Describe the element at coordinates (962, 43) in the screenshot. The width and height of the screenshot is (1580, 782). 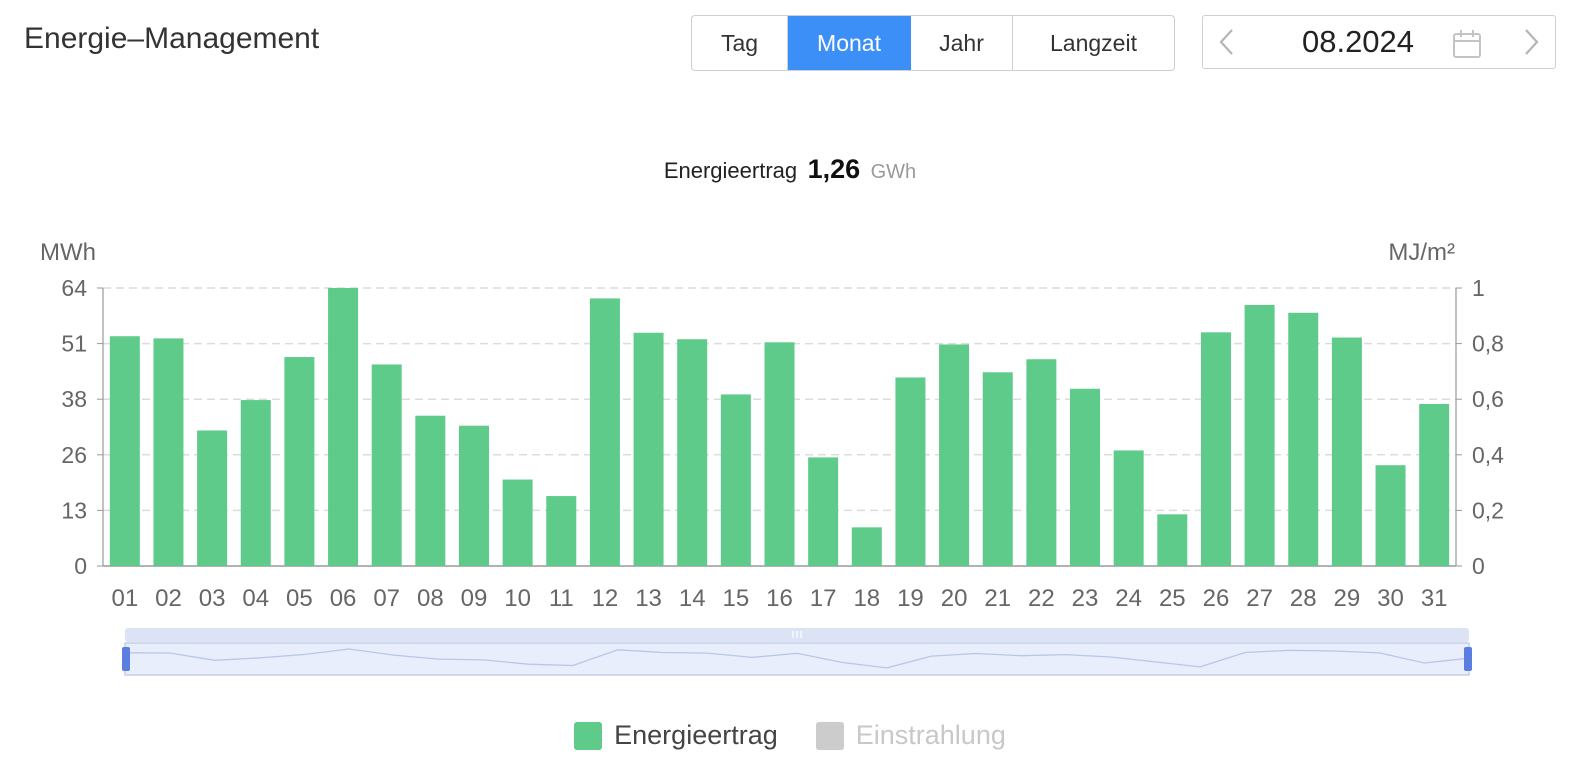
I see `tab-jahr: Jahr` at that location.